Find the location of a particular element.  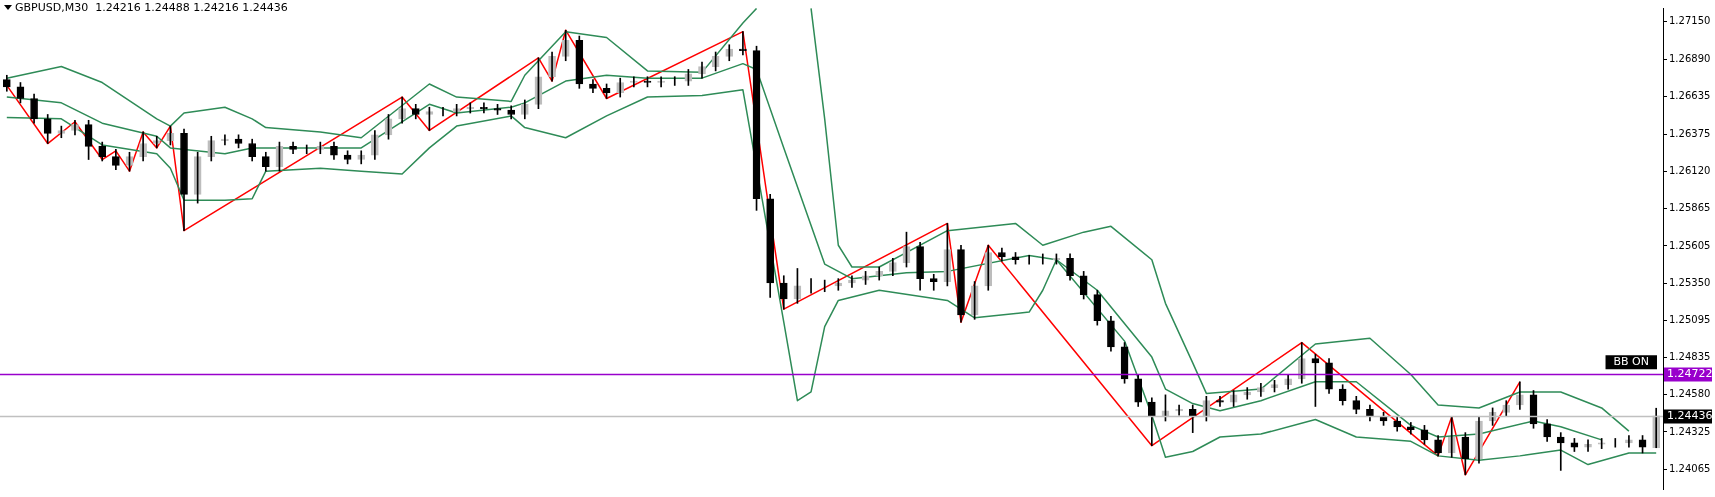

y-tick-label: 1.26890 is located at coordinates (1690, 58).